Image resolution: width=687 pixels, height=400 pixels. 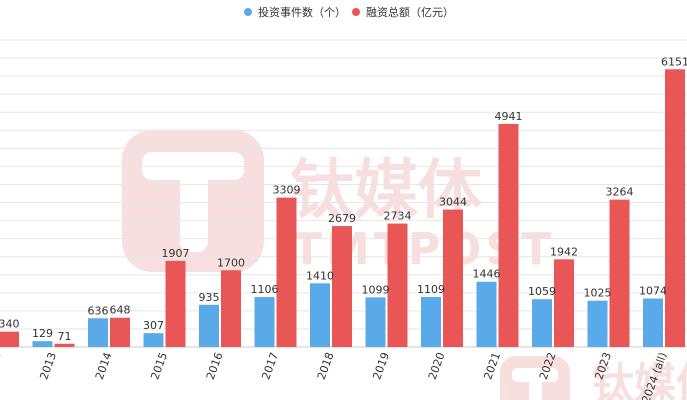 What do you see at coordinates (398, 216) in the screenshot?
I see `data-label-financing-total: 2734` at bounding box center [398, 216].